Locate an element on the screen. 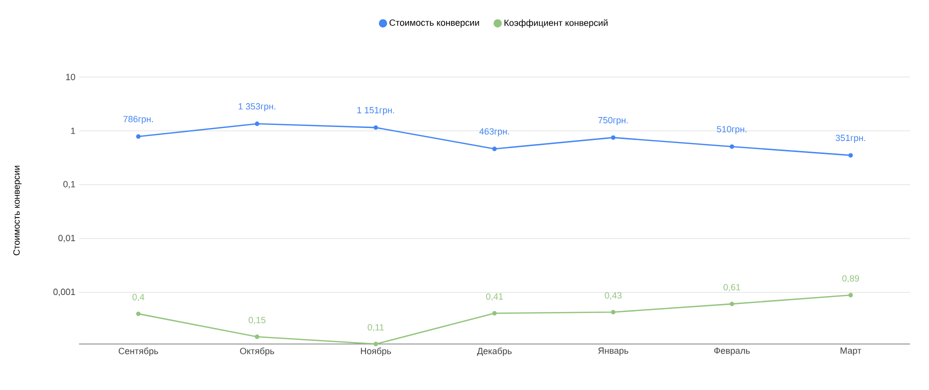 The width and height of the screenshot is (929, 390). annotation: 0,15 is located at coordinates (257, 320).